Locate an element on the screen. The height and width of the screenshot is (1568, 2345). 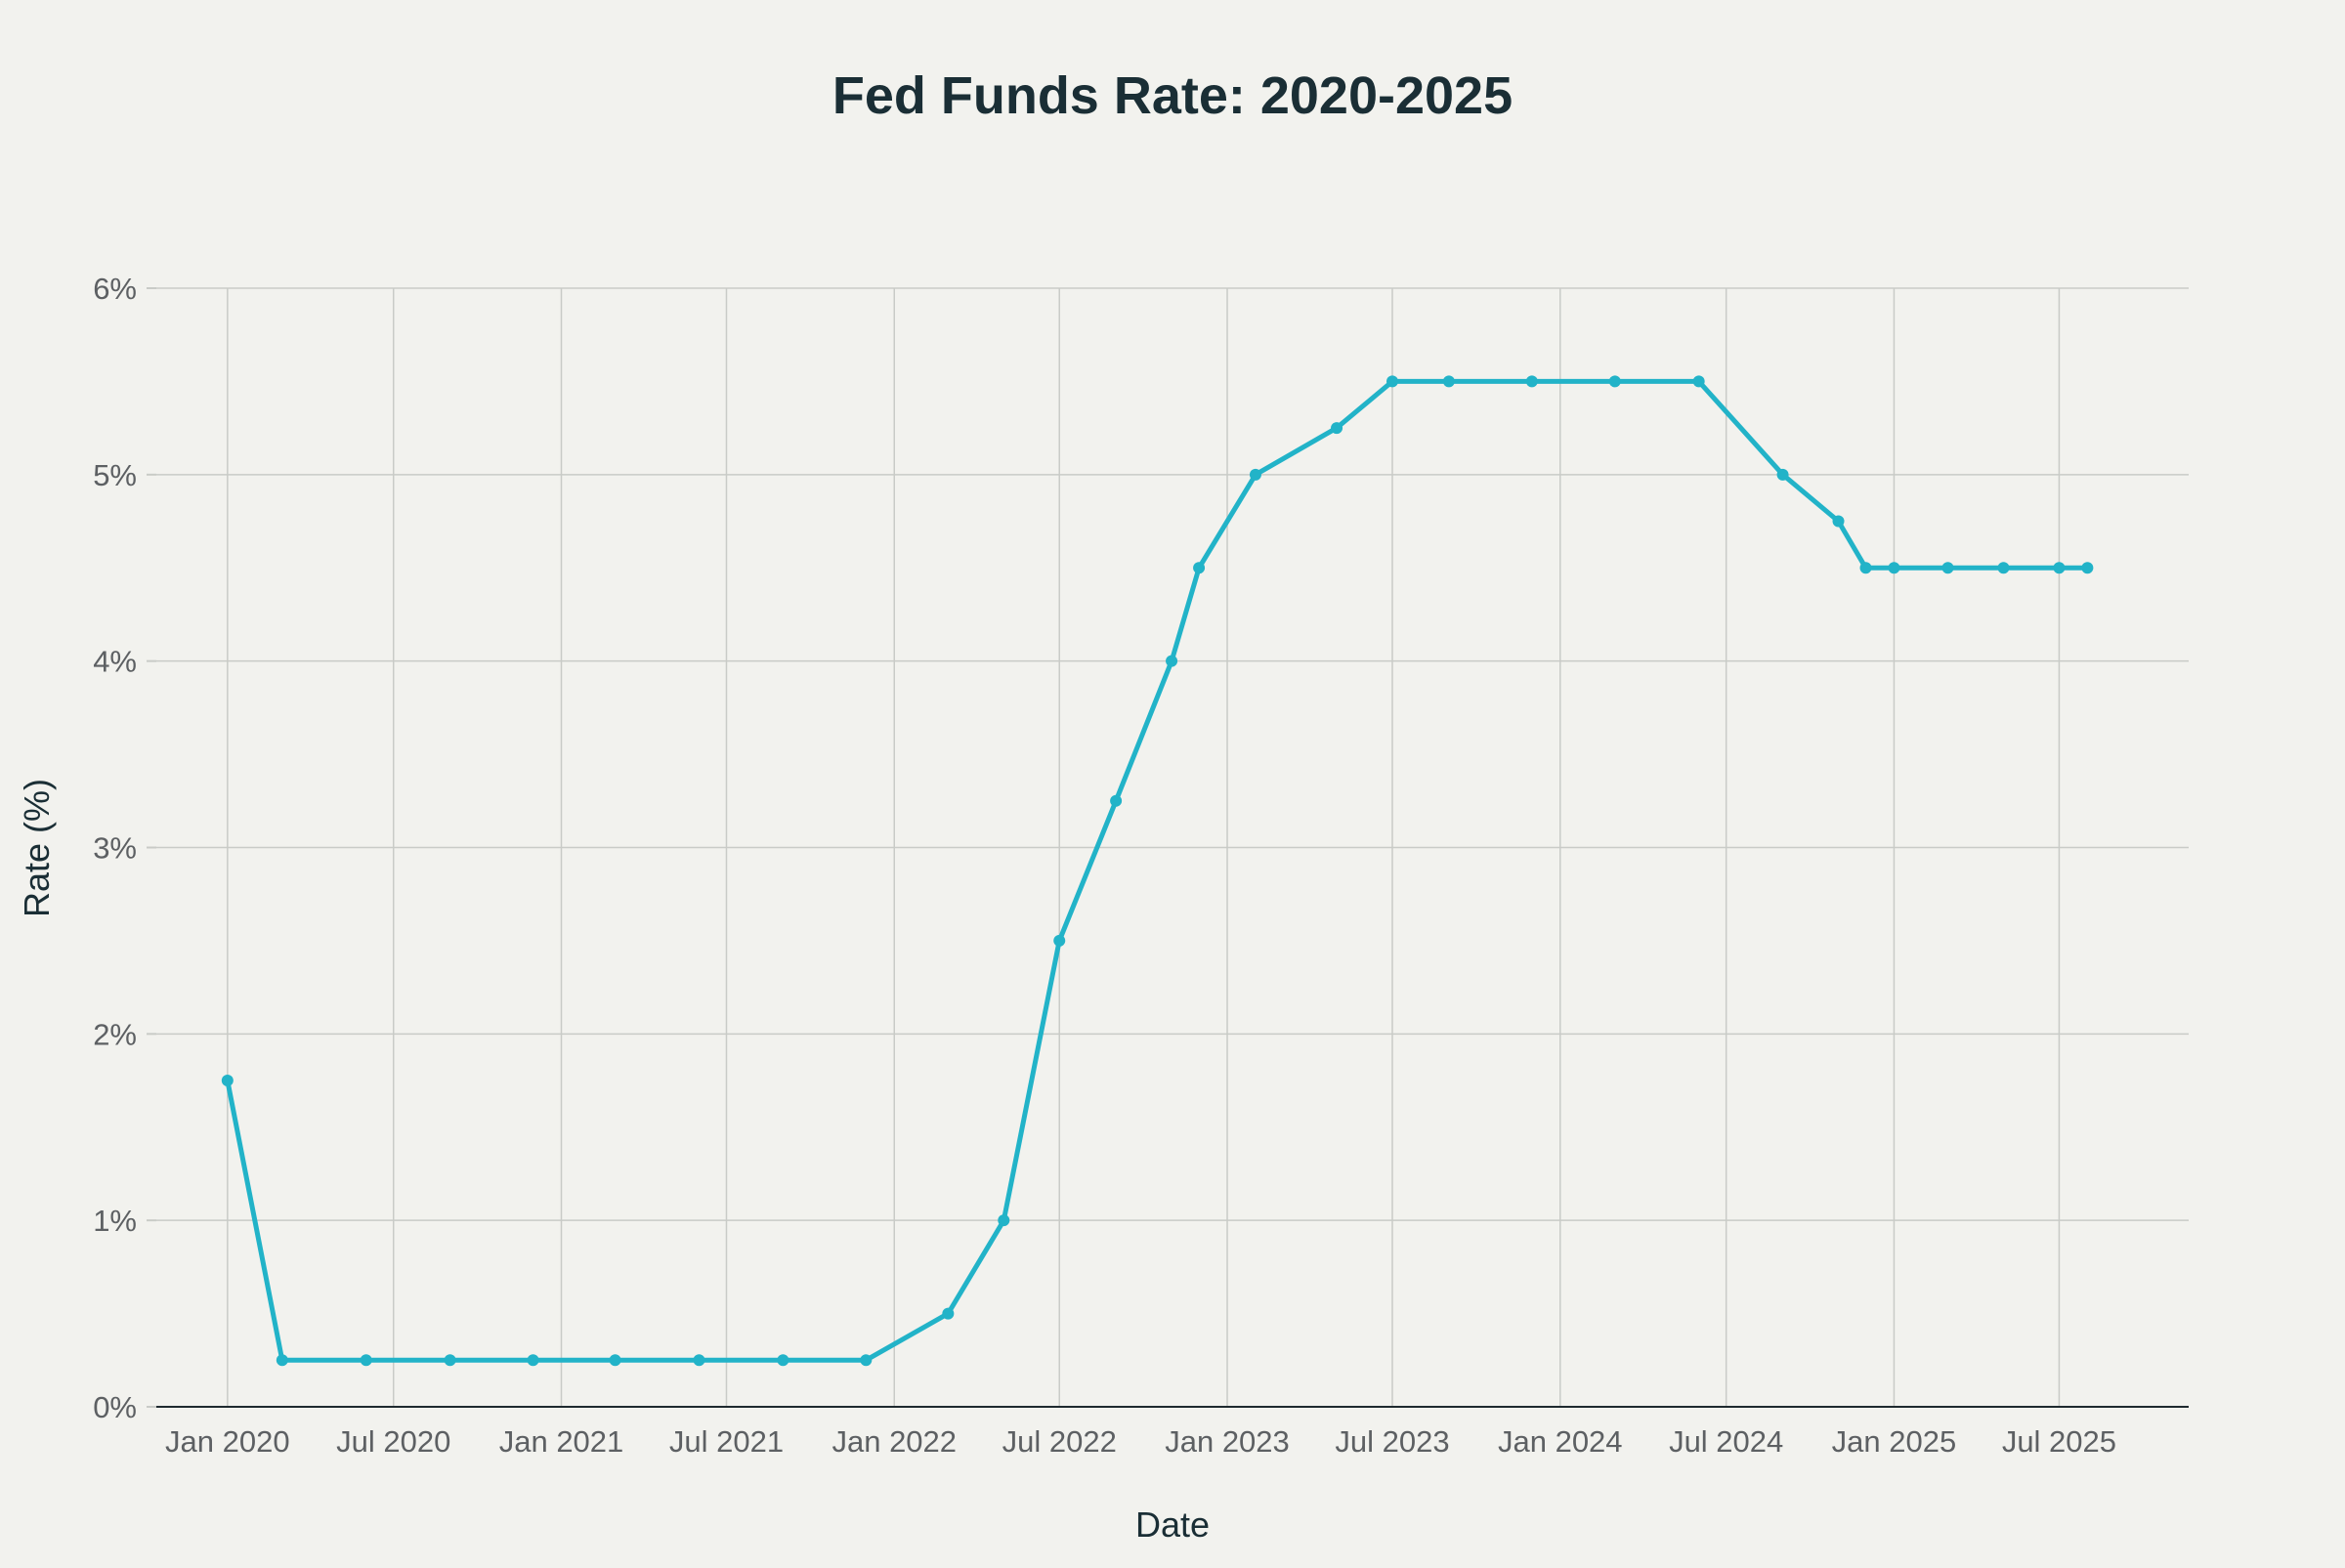
x-tick-label: Jul 2024 is located at coordinates (1726, 1441).